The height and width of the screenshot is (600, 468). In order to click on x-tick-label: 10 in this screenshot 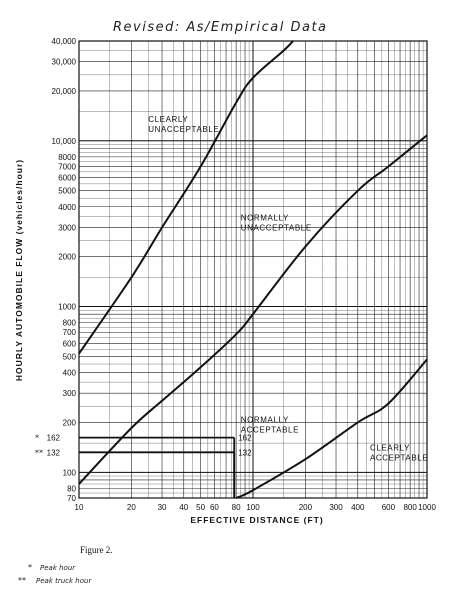, I will do `click(79, 507)`.